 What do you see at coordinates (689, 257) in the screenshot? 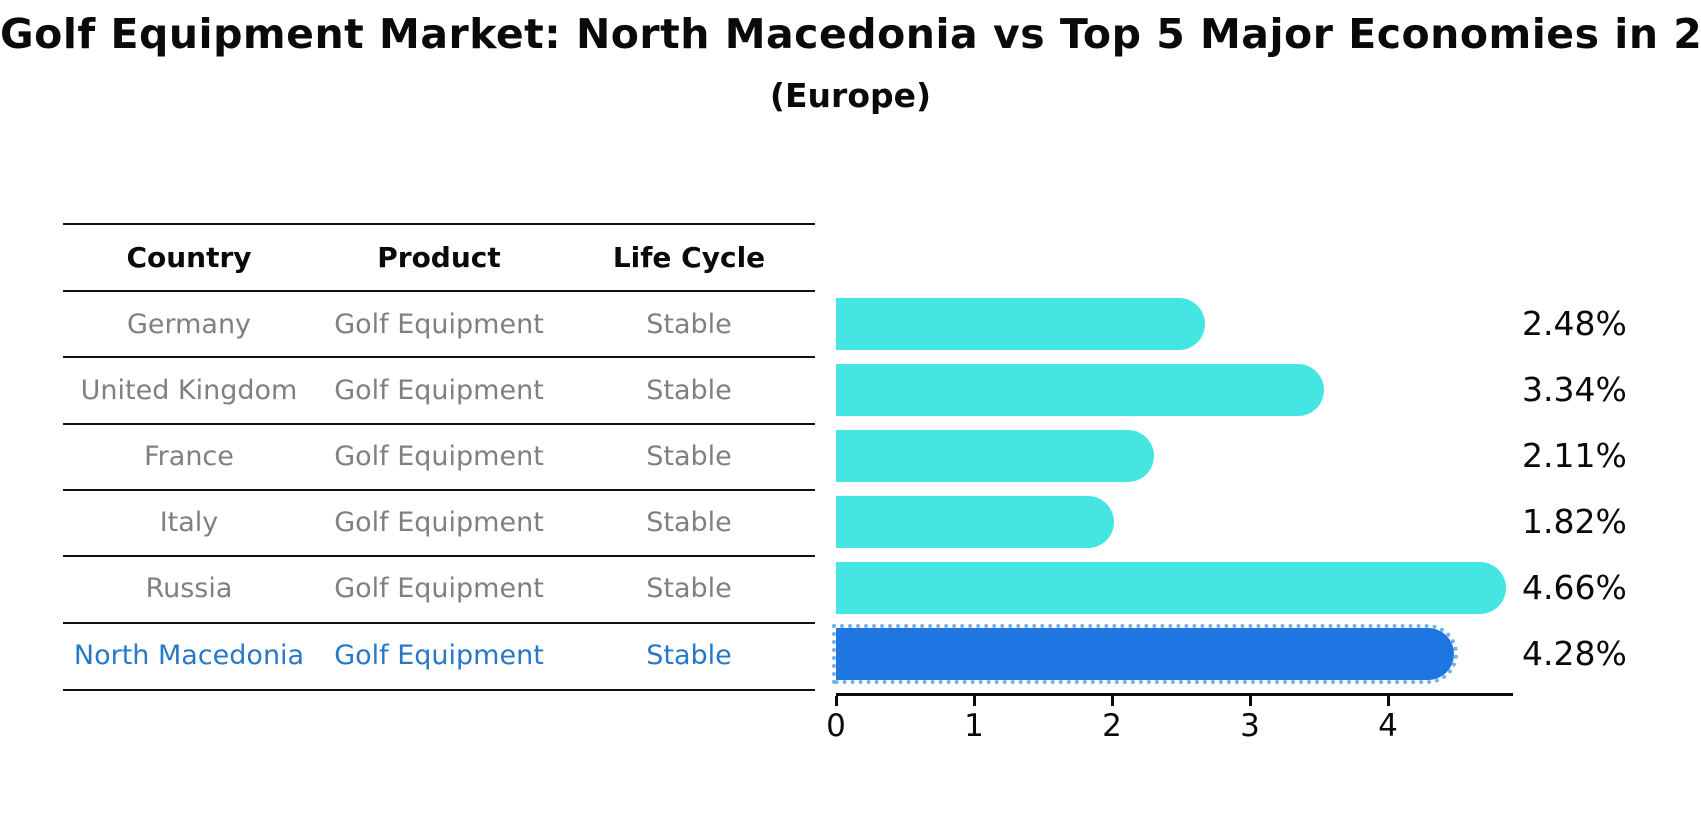
I see `table-header-life-cycle: Life Cycle` at bounding box center [689, 257].